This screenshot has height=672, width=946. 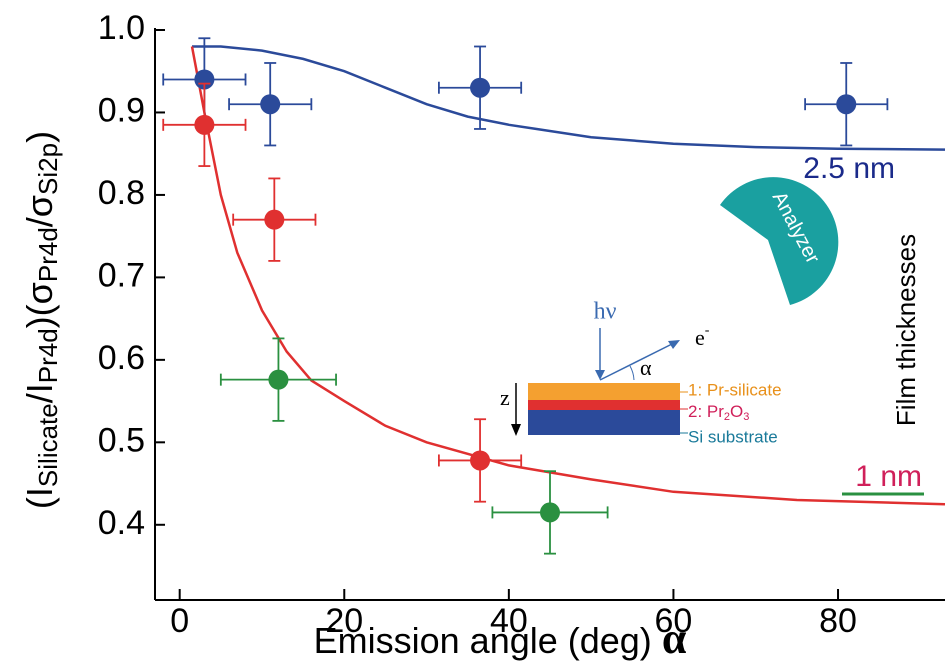 What do you see at coordinates (638, 361) in the screenshot?
I see `electron-arrow` at bounding box center [638, 361].